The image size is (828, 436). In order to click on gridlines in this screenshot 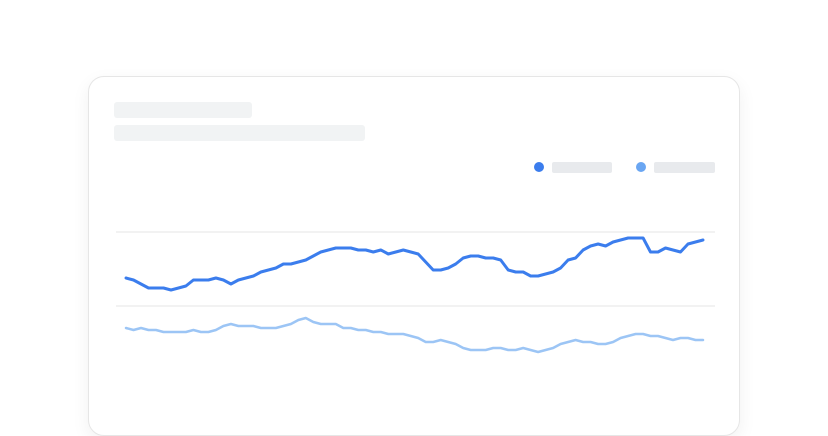, I will do `click(415, 269)`.